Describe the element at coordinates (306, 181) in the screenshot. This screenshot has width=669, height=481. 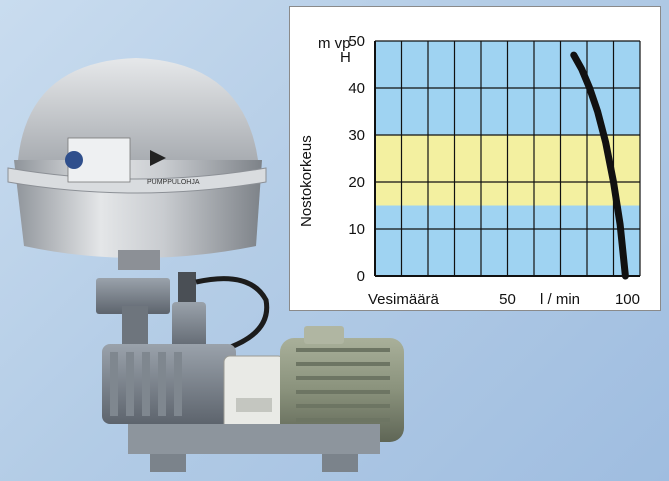
I see `y-axis-title: Nostokorkeus` at that location.